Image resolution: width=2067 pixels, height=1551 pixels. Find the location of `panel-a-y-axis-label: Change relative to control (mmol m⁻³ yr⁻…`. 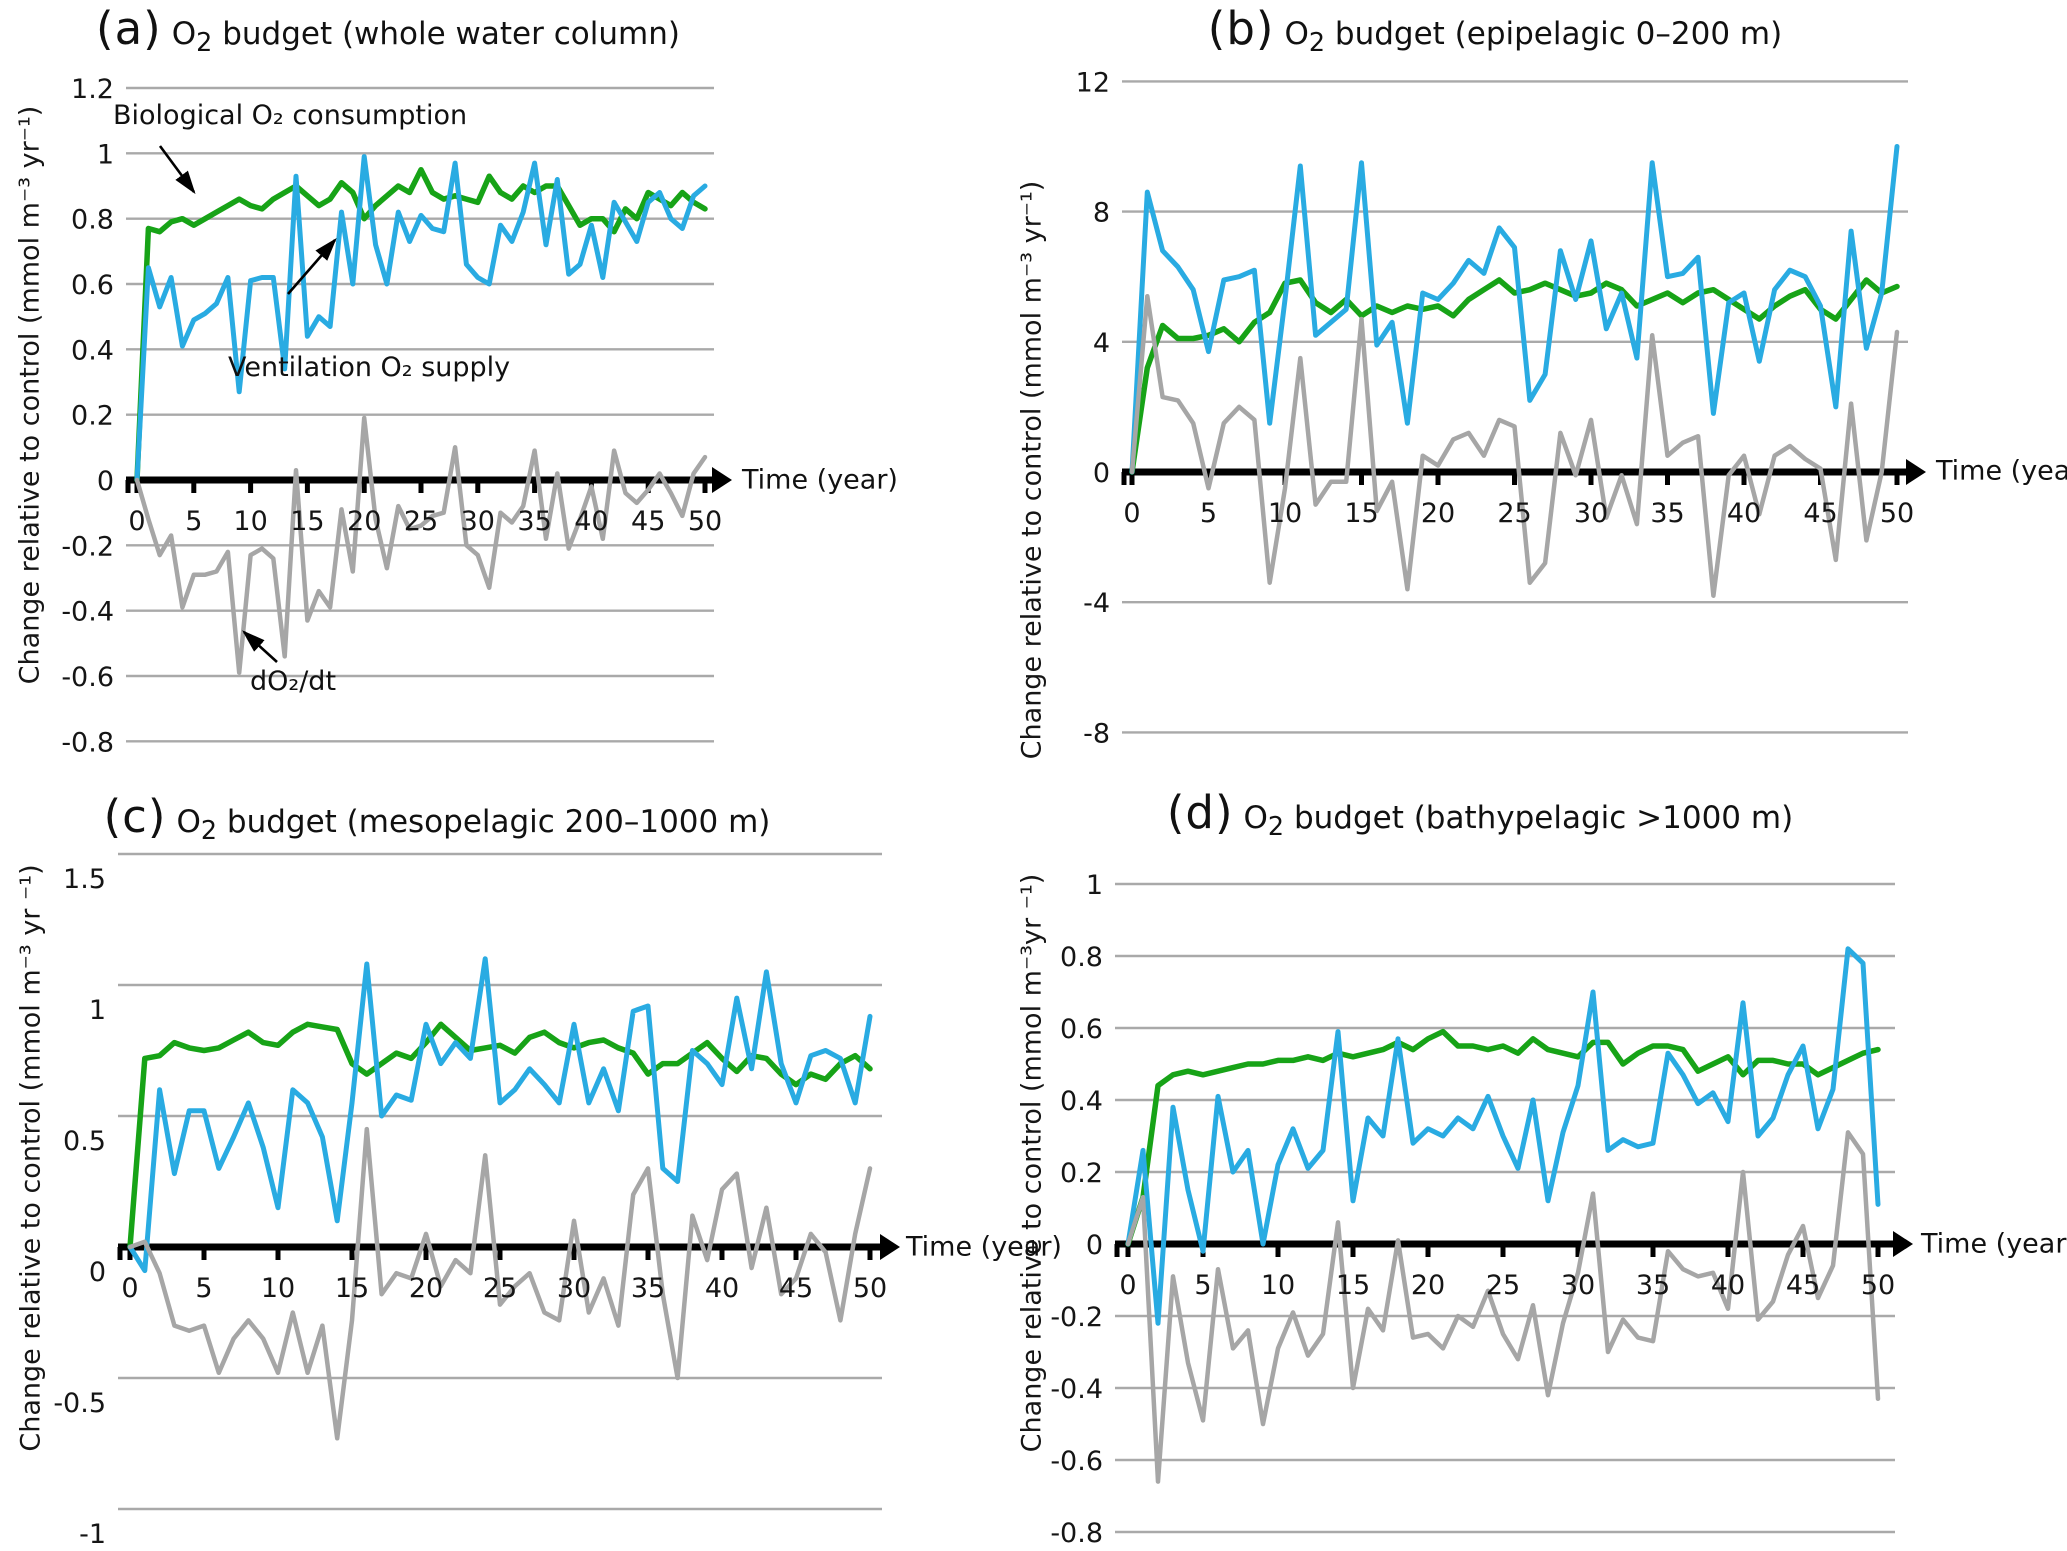

panel-a-y-axis-label: Change relative to control (mmol m⁻³ yr⁻… is located at coordinates (30, 395).